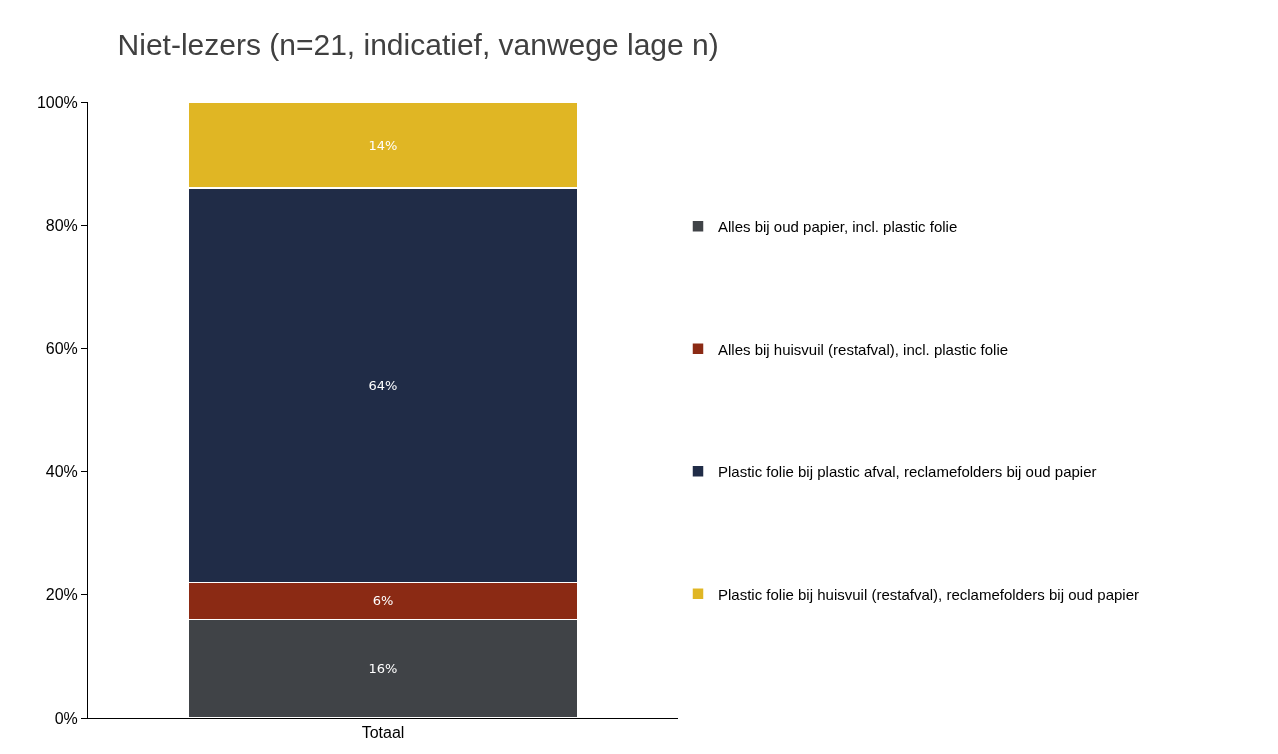  I want to click on y-tick-label: 40%, so click(61, 472).